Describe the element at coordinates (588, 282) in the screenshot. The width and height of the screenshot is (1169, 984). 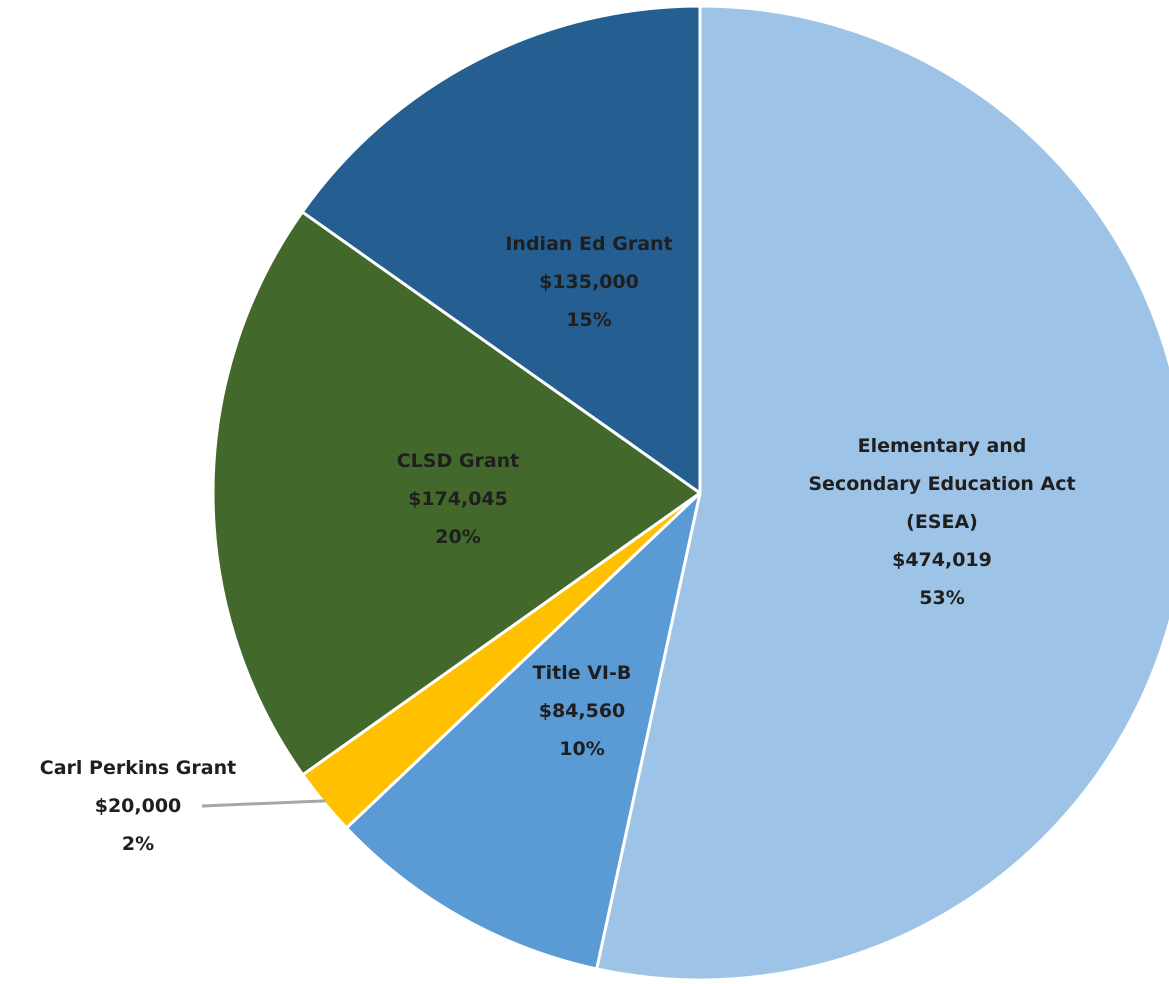
I see `slice-label-4: Indian Ed Grant $135,000 15%` at that location.